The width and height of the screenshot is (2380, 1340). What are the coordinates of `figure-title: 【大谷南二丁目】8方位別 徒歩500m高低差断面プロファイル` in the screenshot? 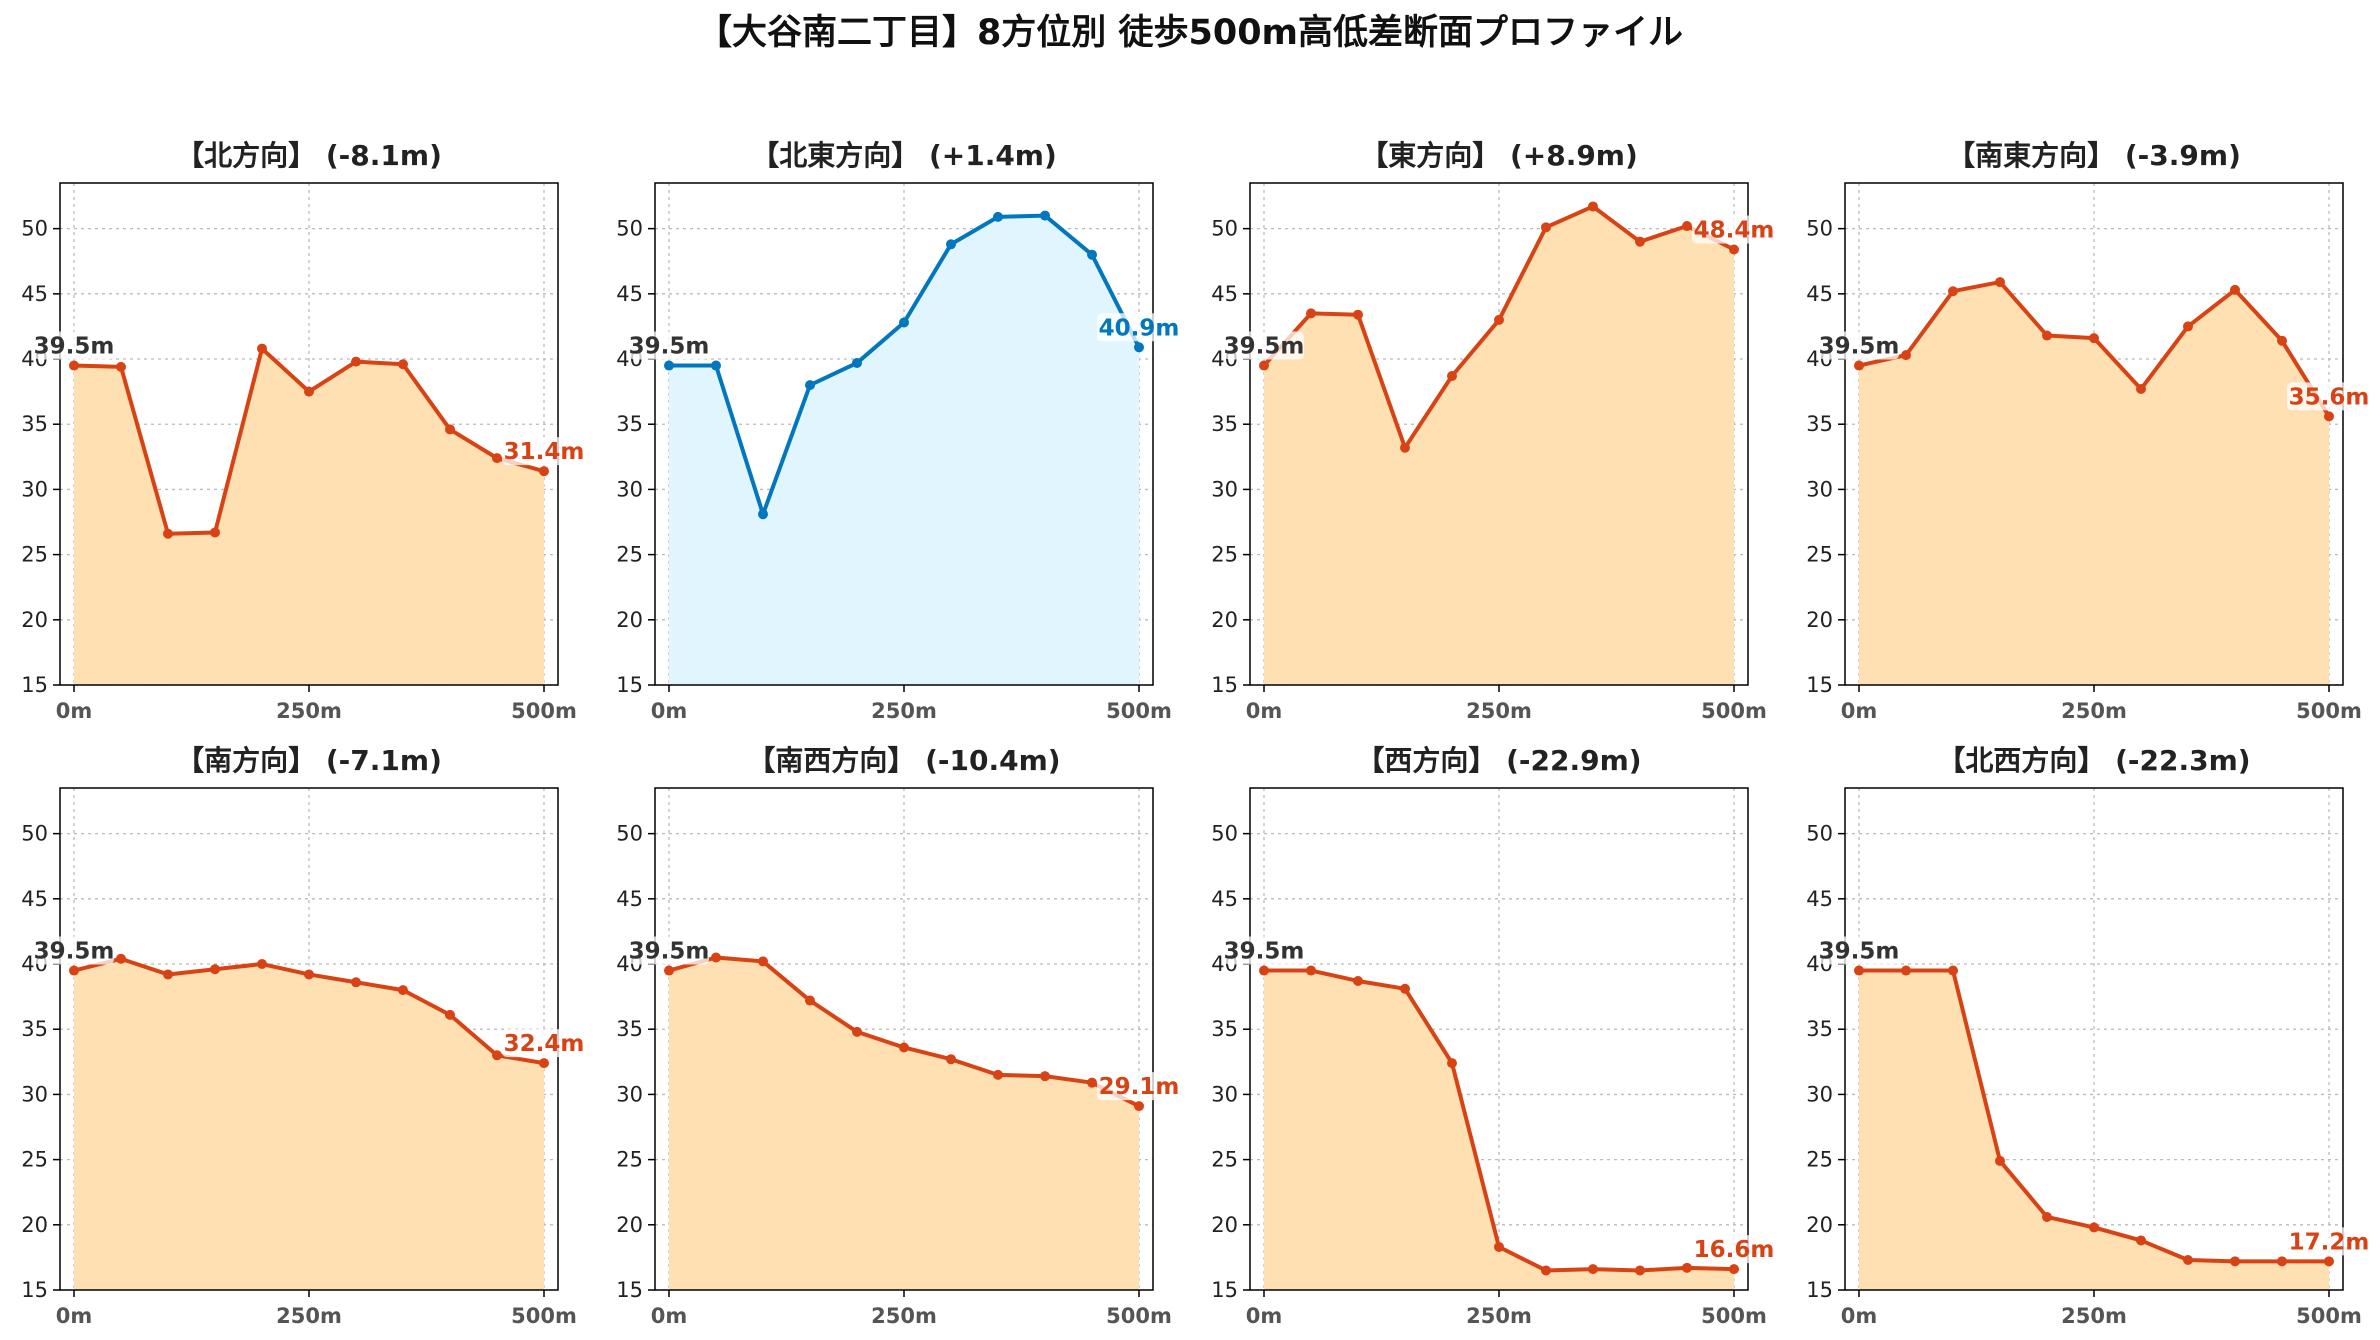 It's located at (1190, 33).